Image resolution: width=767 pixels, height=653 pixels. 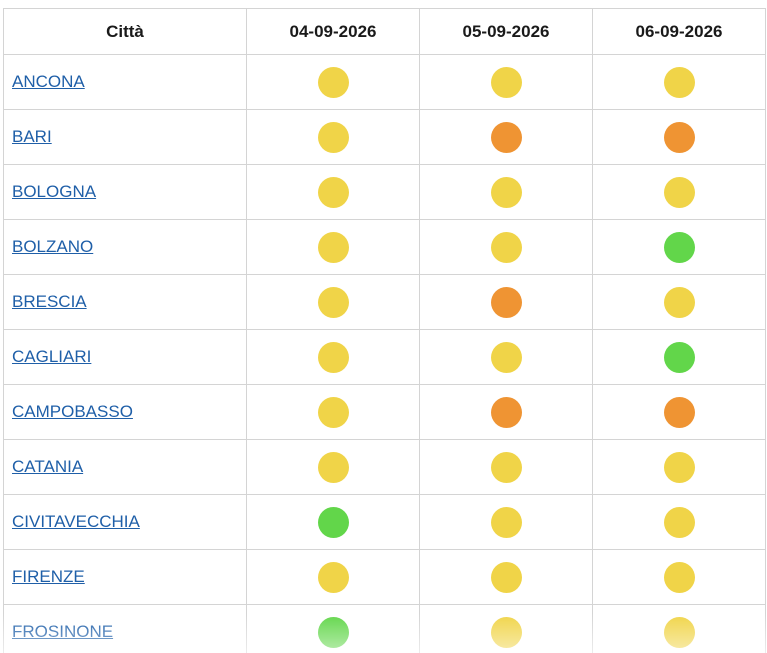 I want to click on city-cell: CAGLIARI, so click(x=125, y=357).